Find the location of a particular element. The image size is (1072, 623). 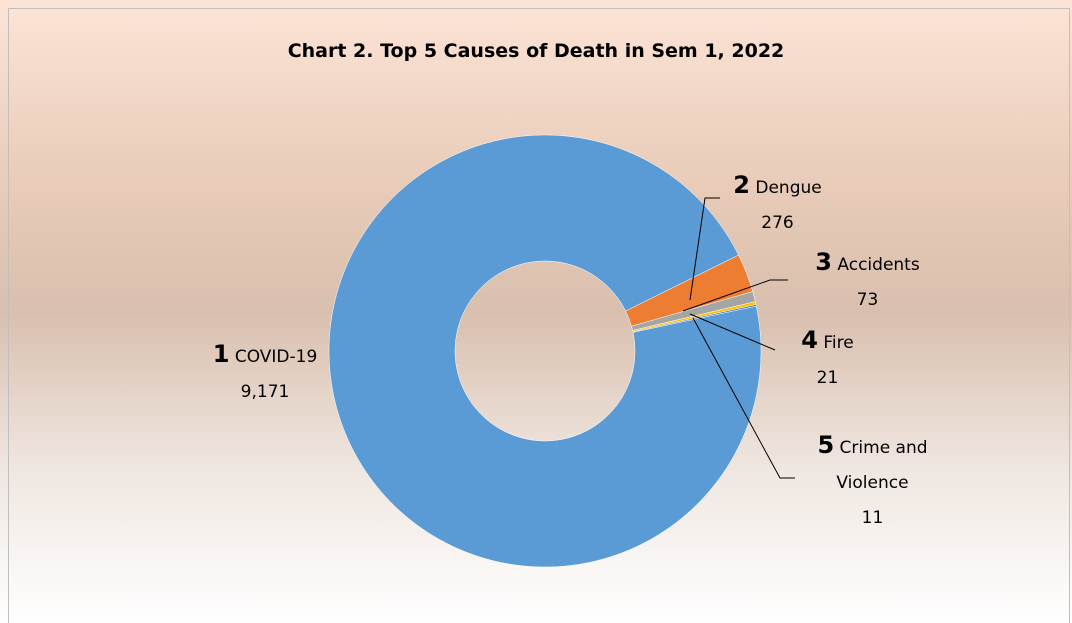

data-label: 5 Crime and Violence 11 is located at coordinates (872, 482).